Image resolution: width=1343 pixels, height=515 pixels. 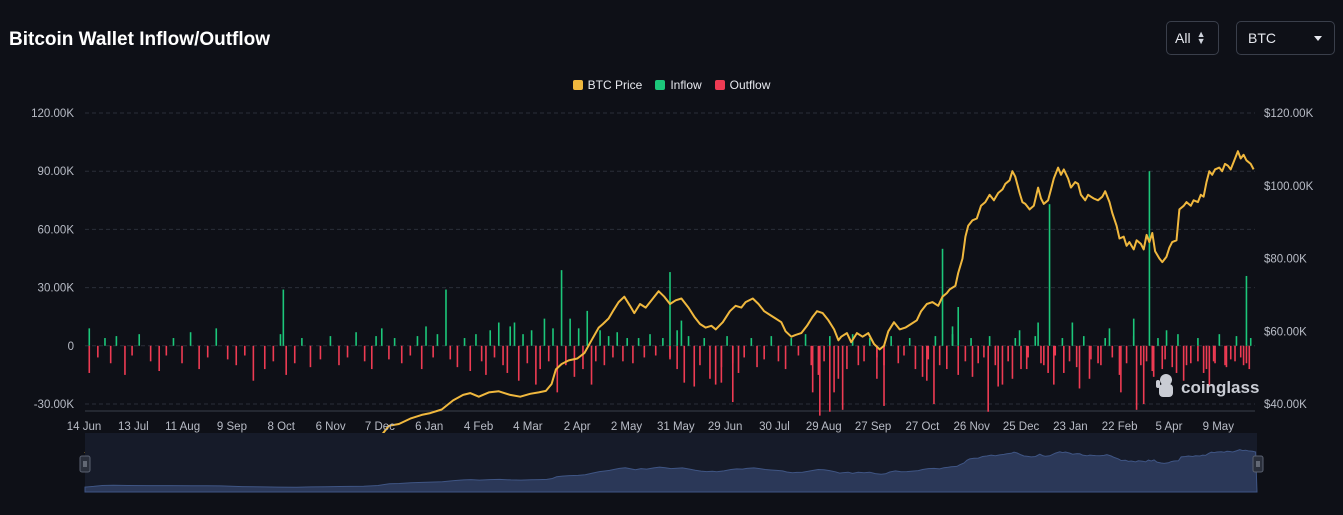 What do you see at coordinates (972, 427) in the screenshot?
I see `x-tick-label: 26 Nov` at bounding box center [972, 427].